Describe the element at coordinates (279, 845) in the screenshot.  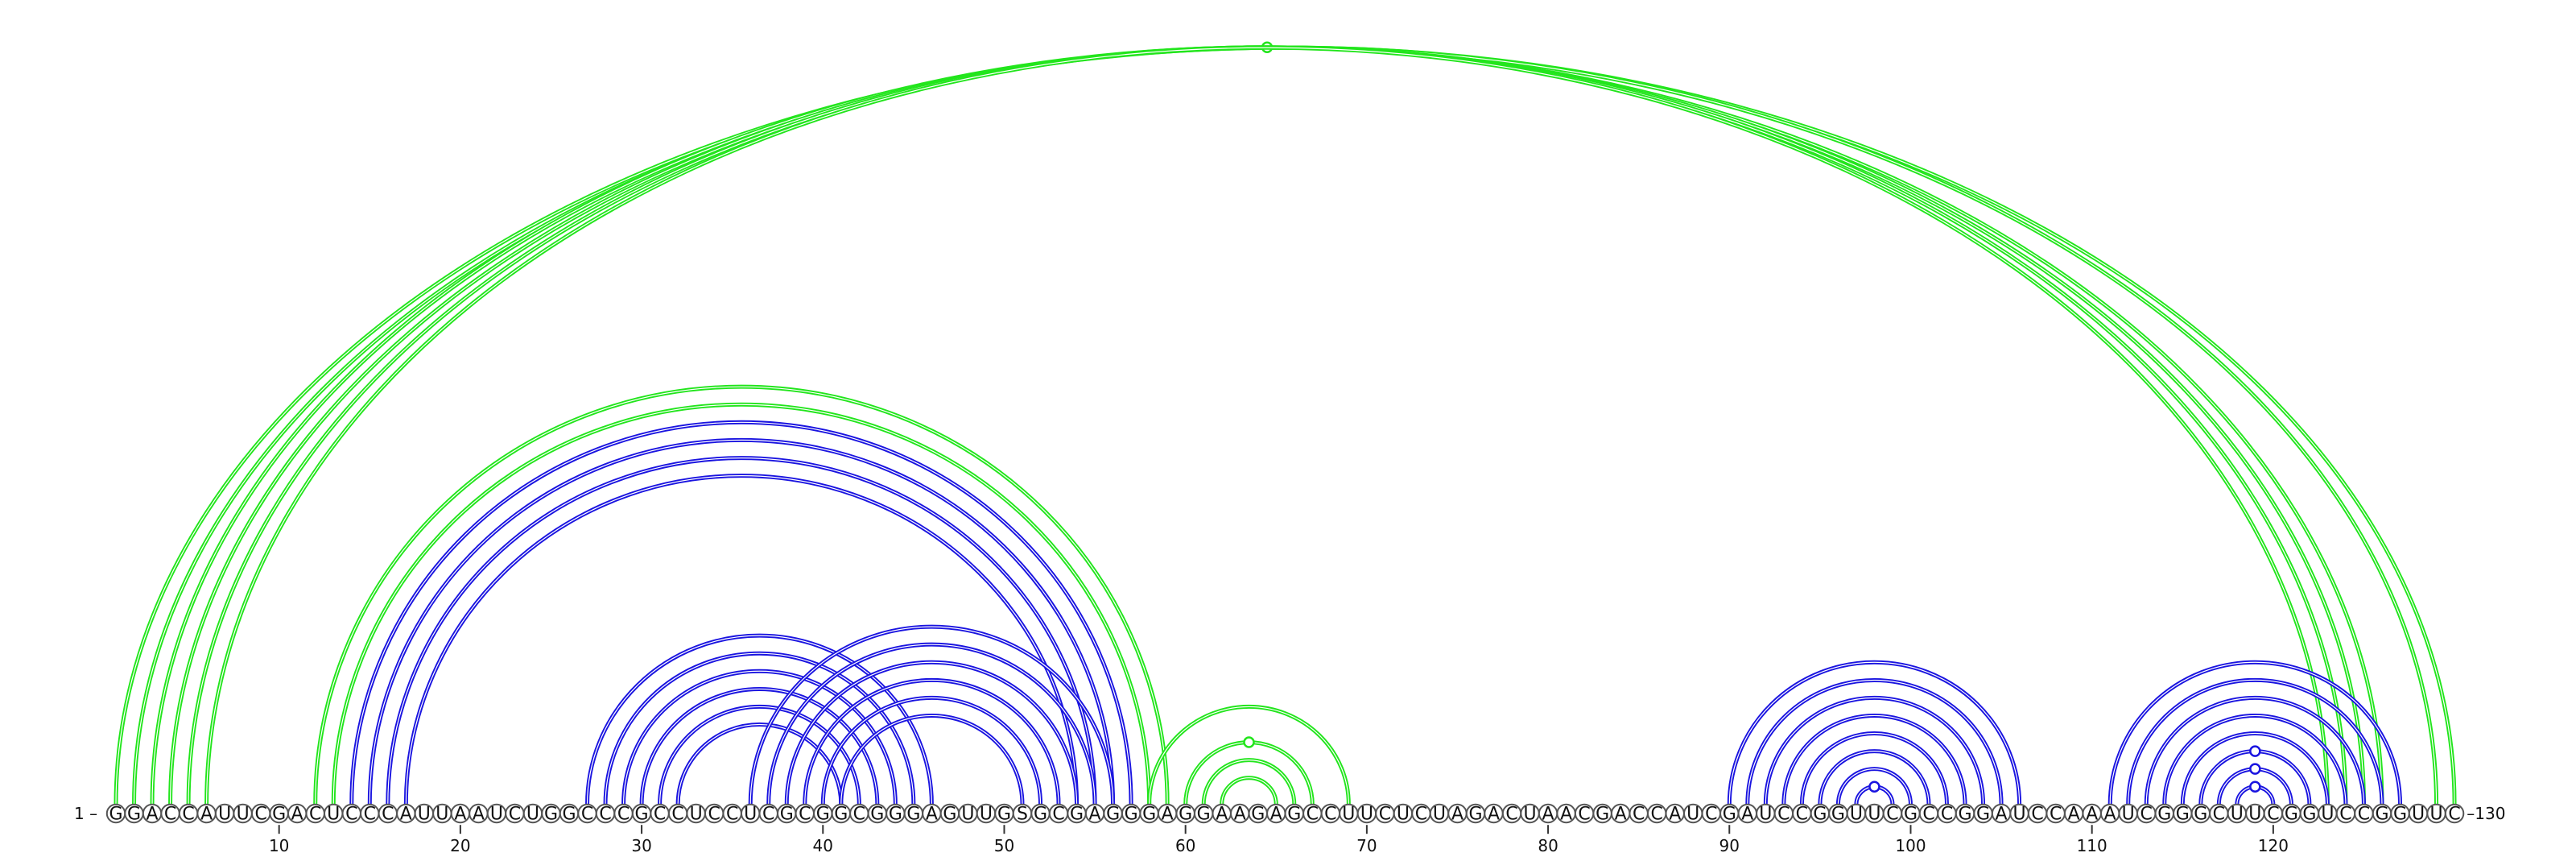
I see `tick-label-10: 10` at that location.